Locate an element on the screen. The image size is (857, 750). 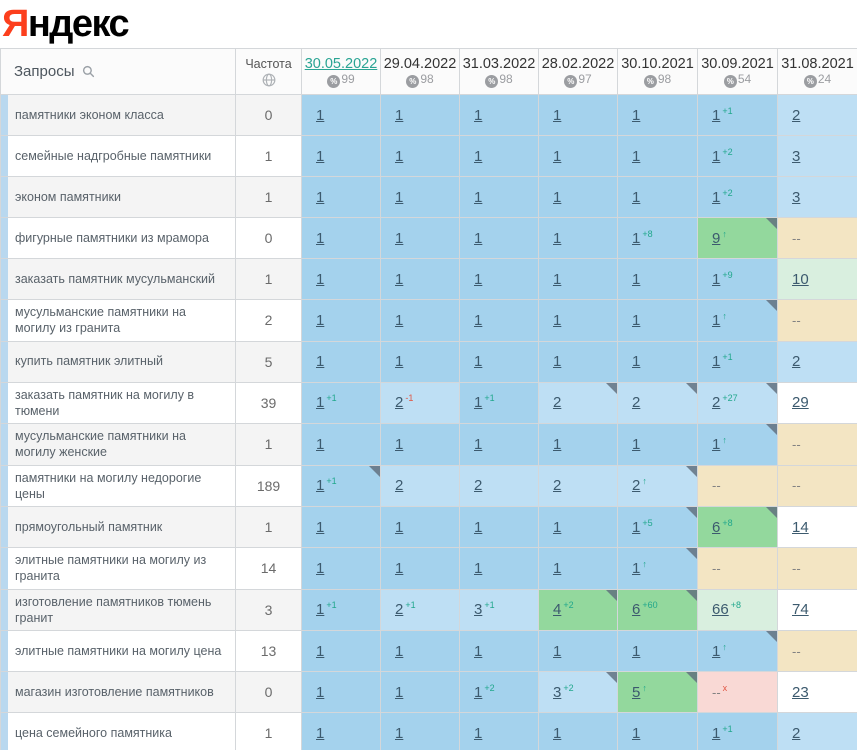
position-link: 2 ↑ is located at coordinates (639, 485).